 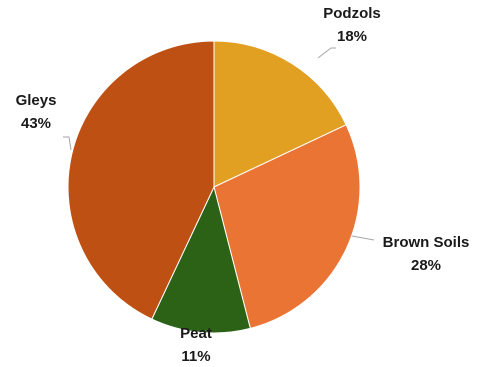 What do you see at coordinates (196, 333) in the screenshot?
I see `label-peat-name: Peat` at bounding box center [196, 333].